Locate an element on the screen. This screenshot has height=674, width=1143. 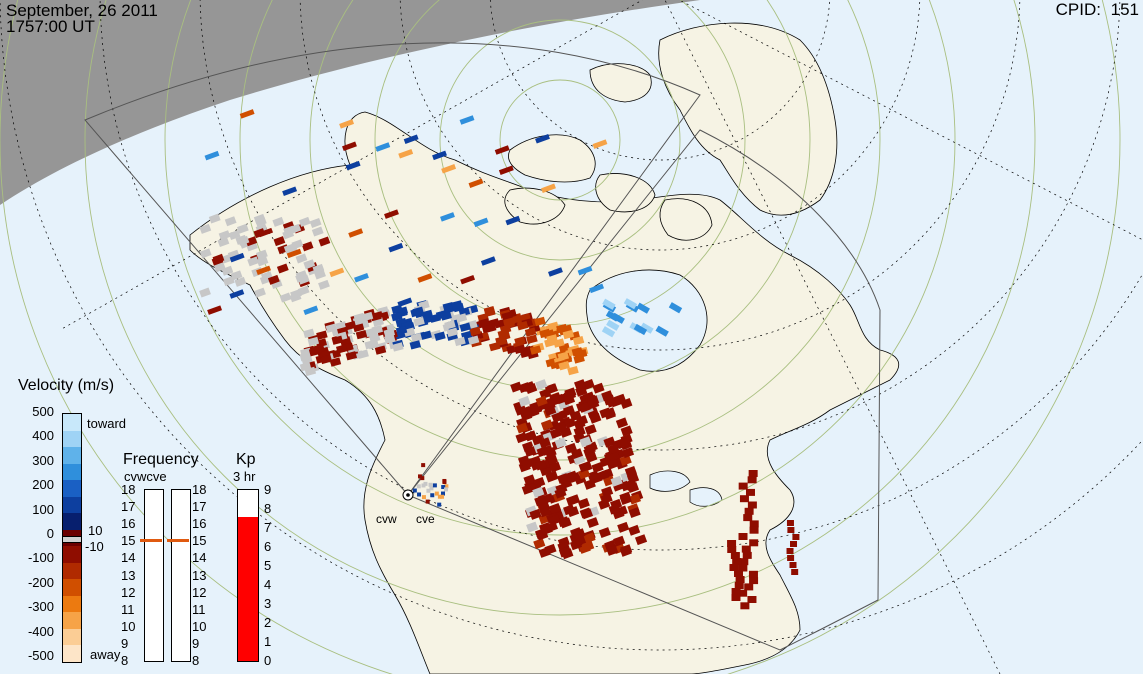
frequency-subtitle: cvwcve is located at coordinates (145, 476).